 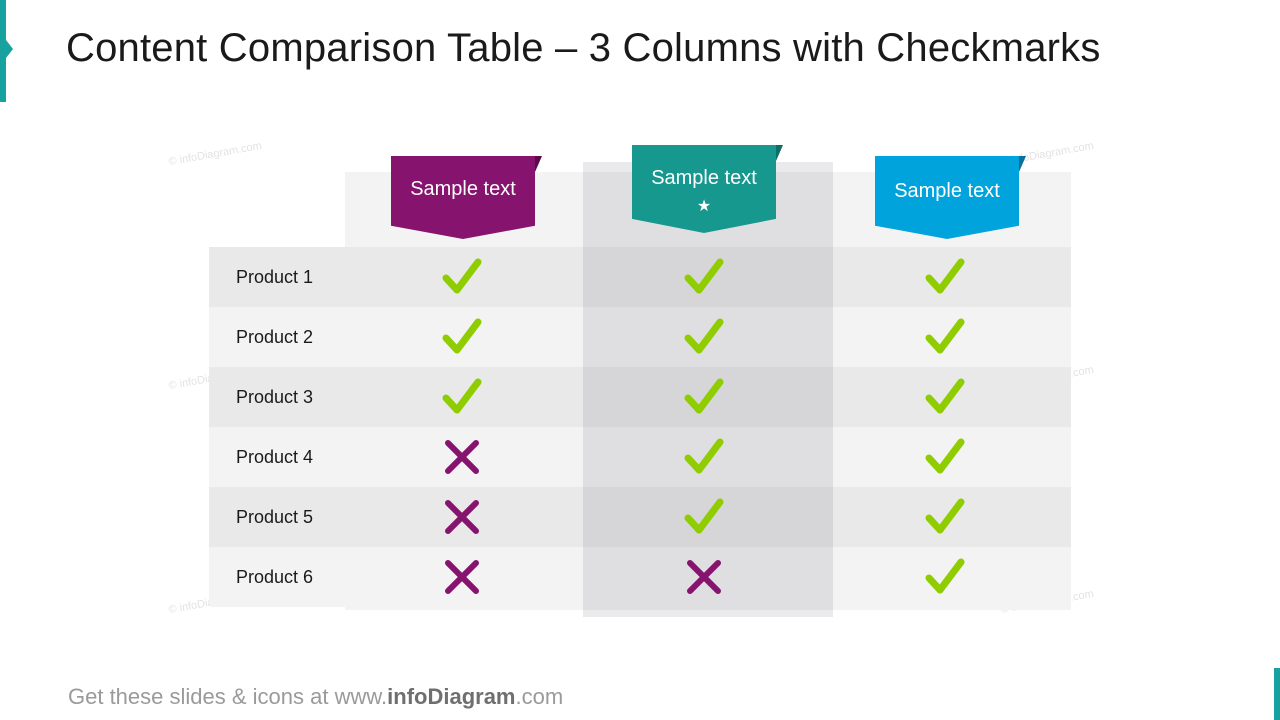 What do you see at coordinates (275, 577) in the screenshot?
I see `row-label: Product 6` at bounding box center [275, 577].